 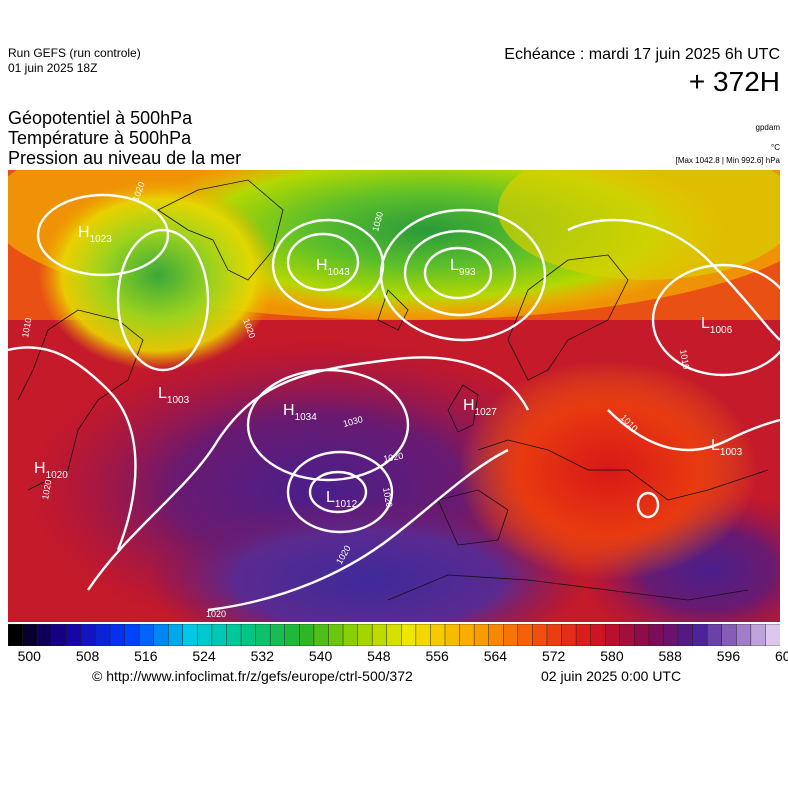 What do you see at coordinates (125, 158) in the screenshot?
I see `title-pressure: Pression au niveau de la mer` at bounding box center [125, 158].